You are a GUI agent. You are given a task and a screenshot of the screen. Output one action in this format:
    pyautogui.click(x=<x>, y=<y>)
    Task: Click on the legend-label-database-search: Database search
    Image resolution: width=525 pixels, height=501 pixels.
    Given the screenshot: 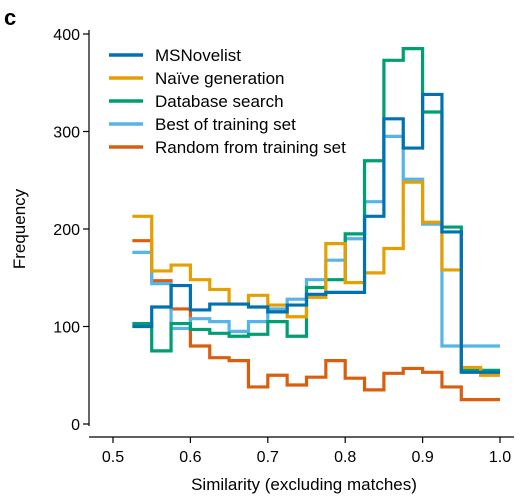 What is the action you would take?
    pyautogui.click(x=219, y=101)
    